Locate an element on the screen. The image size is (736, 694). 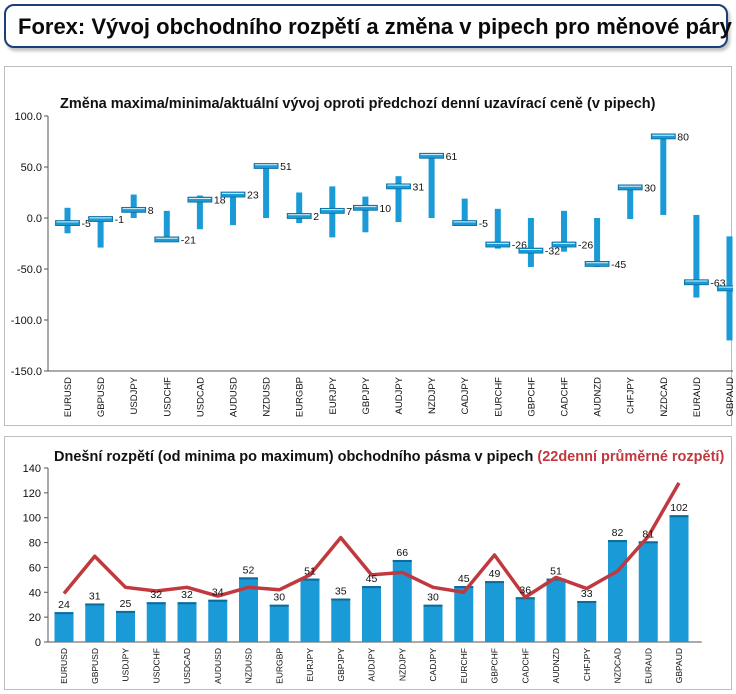
chart2-y-tick-label: 60 is located at coordinates (35, 568).